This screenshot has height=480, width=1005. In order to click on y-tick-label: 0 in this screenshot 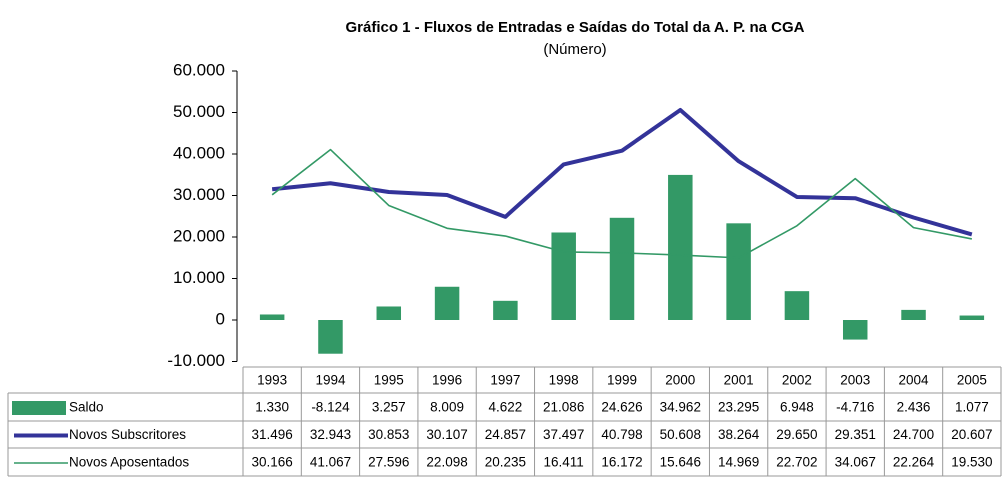, I will do `click(220, 318)`.